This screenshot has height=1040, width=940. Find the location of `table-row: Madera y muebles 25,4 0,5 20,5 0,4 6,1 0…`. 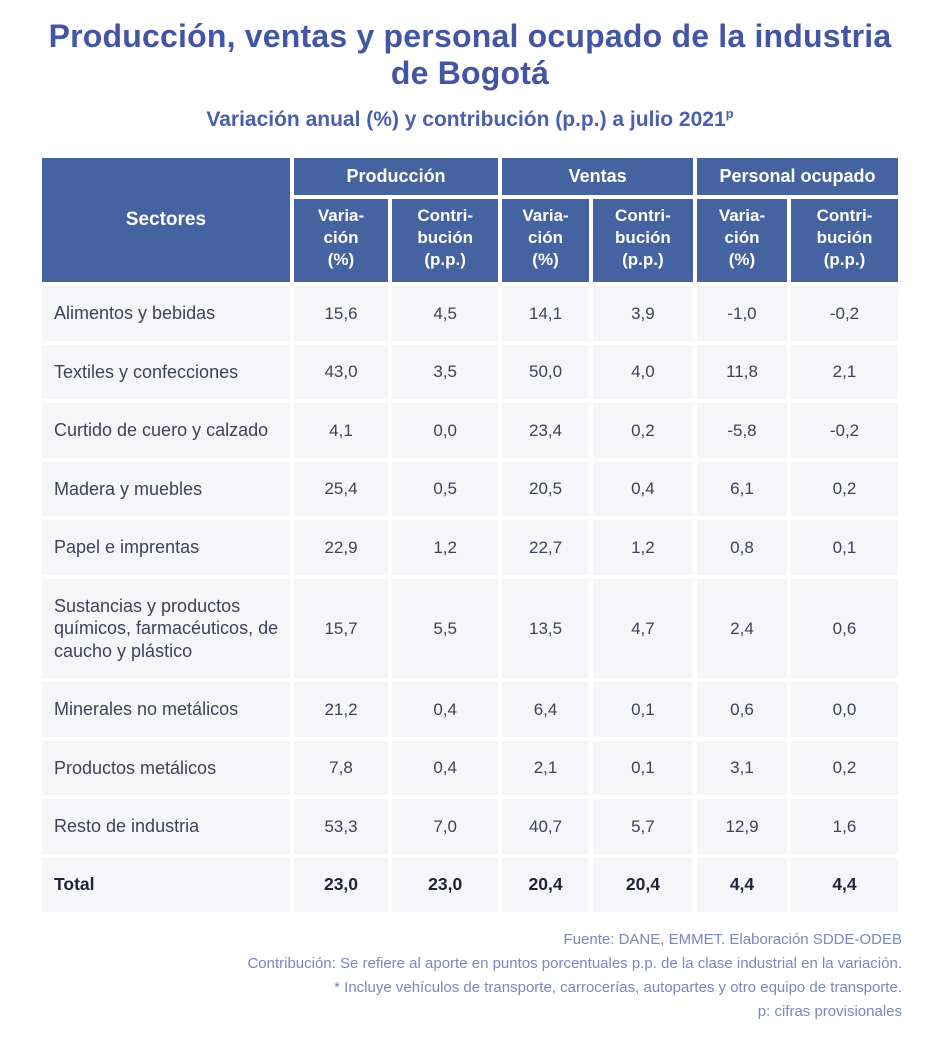

table-row: Madera y muebles 25,4 0,5 20,5 0,4 6,1 0… is located at coordinates (470, 489).